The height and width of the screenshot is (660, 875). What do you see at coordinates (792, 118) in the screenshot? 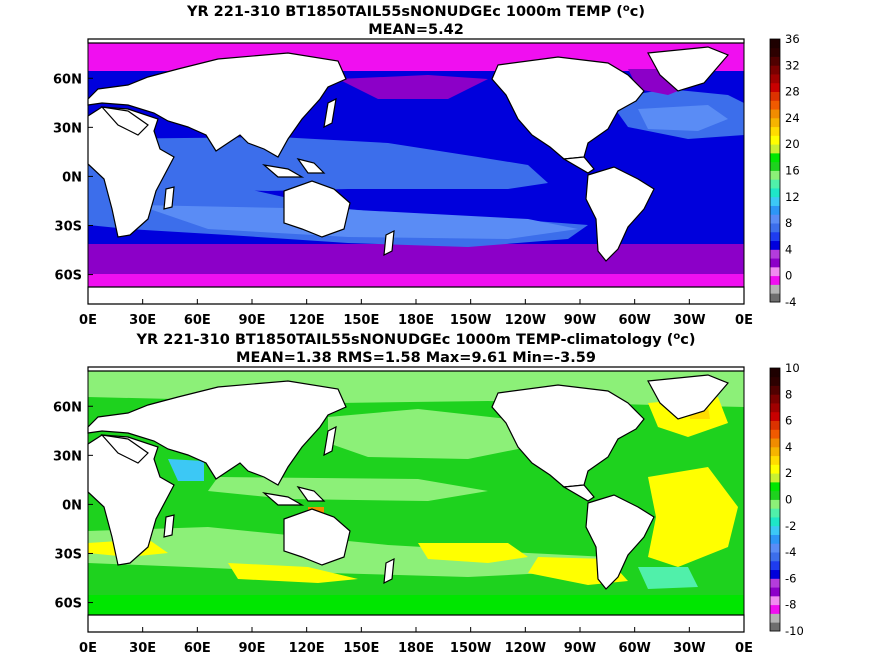
I see `colorbar-tick-label: 24` at bounding box center [792, 118].